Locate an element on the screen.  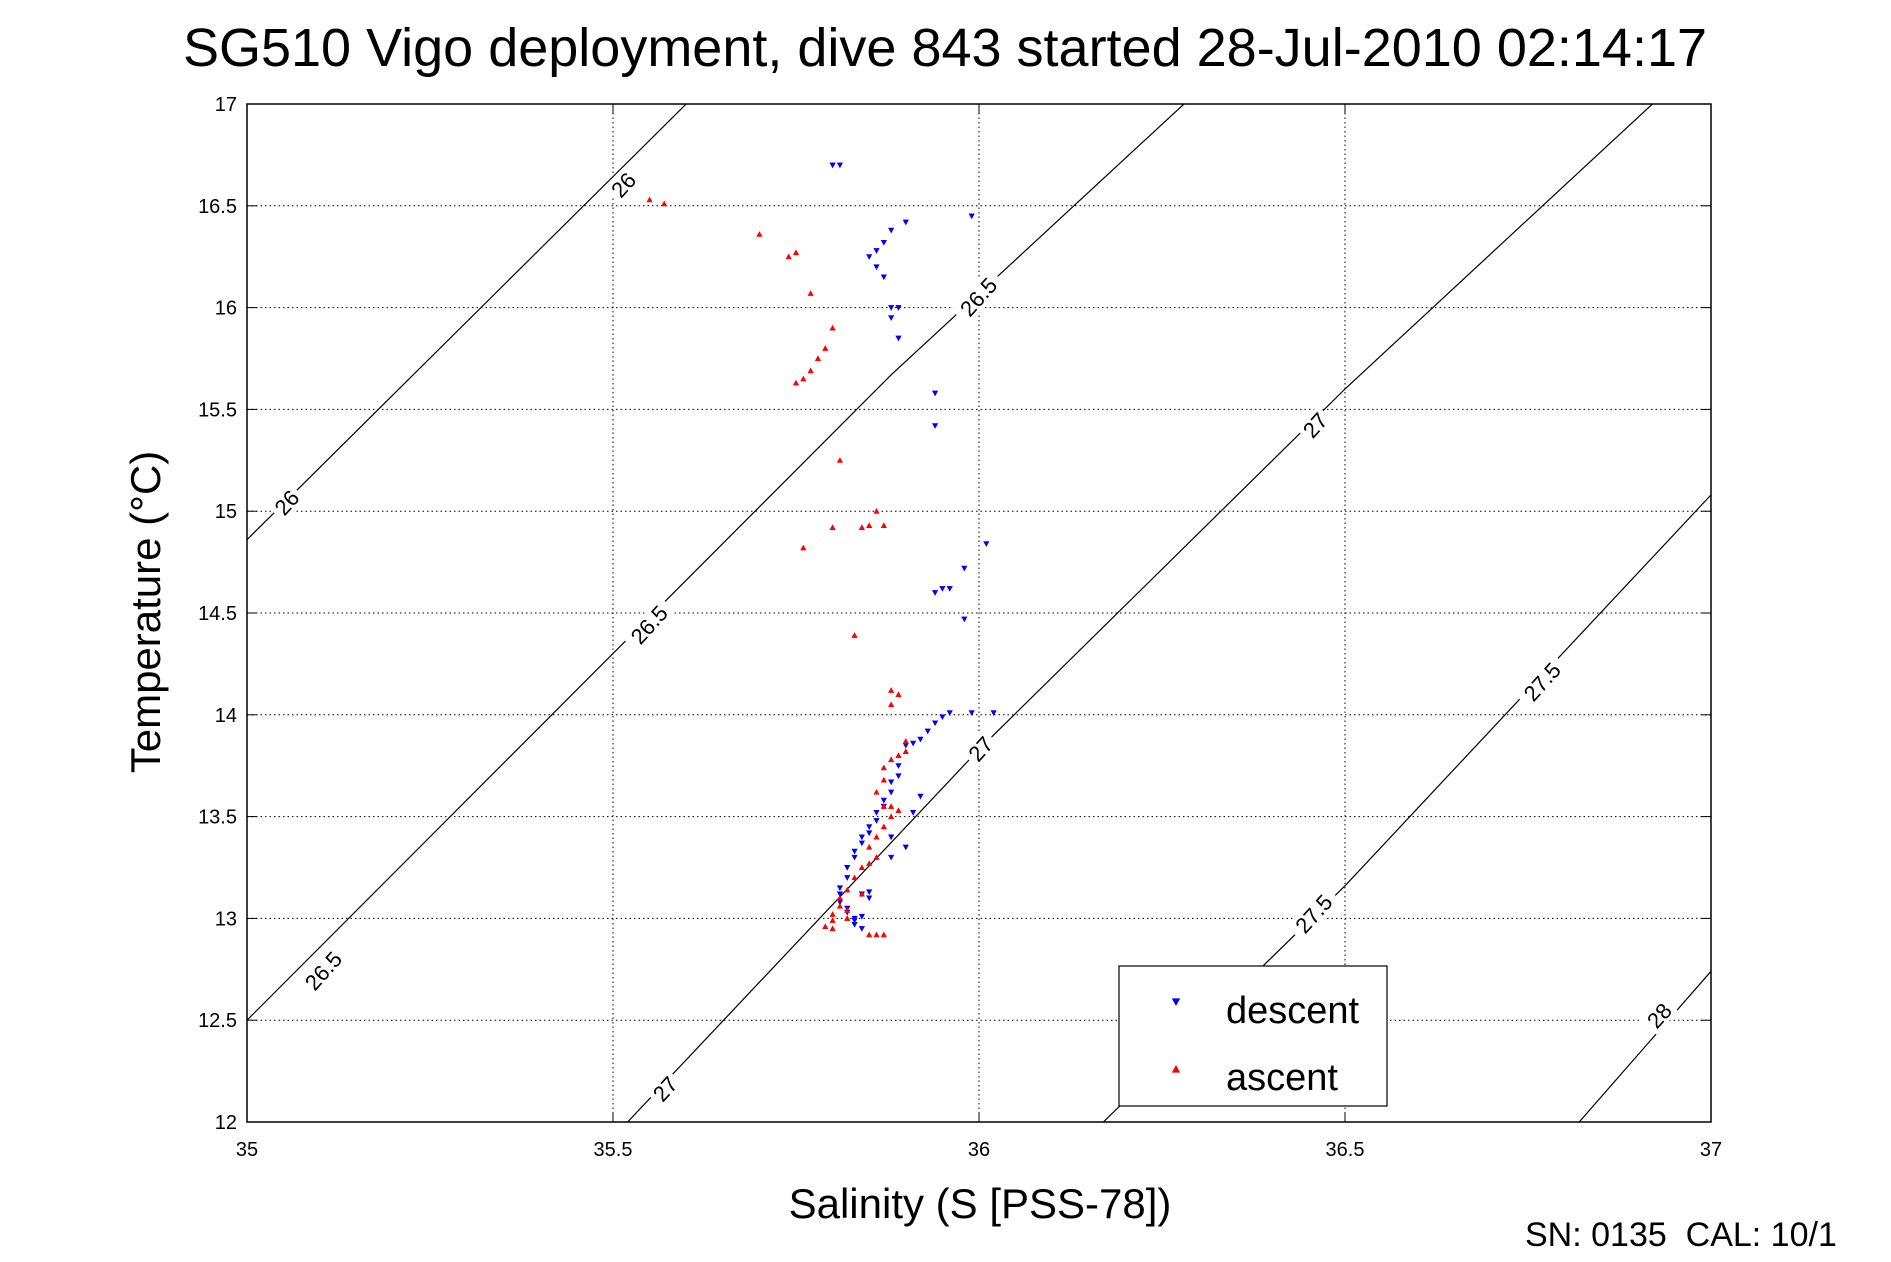
isopycnal-label-text: 27 is located at coordinates (665, 1089).